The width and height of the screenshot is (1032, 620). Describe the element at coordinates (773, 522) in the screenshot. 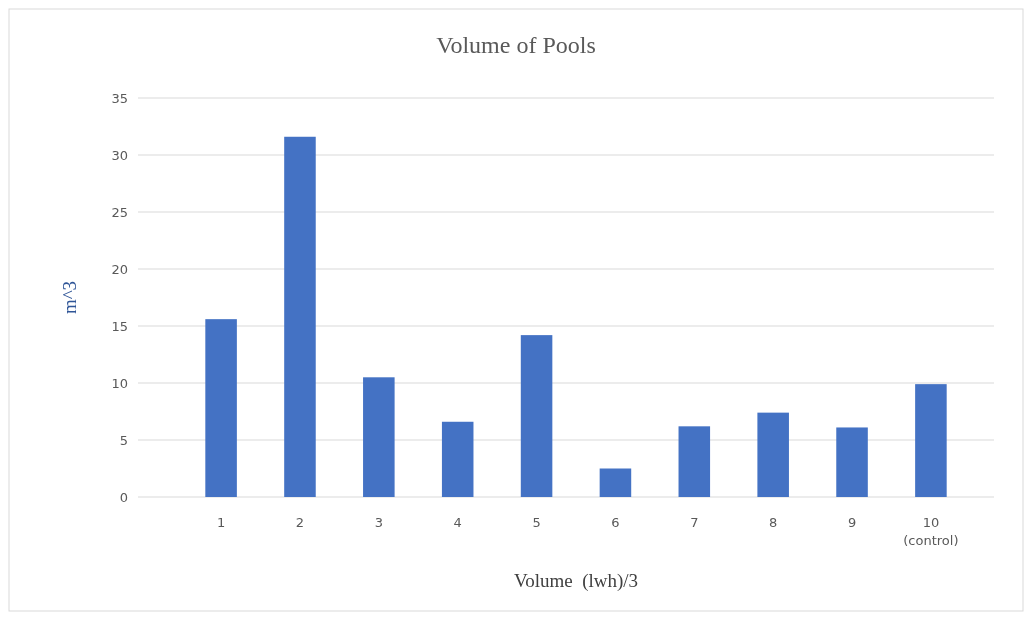

I see `x-tick-label: 8` at that location.